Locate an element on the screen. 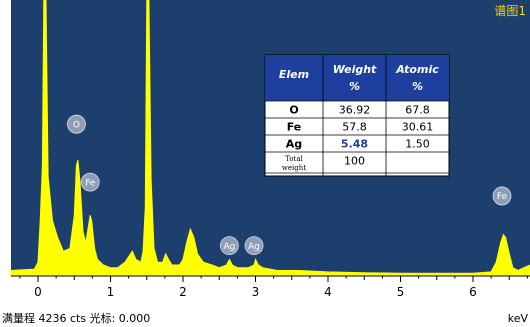  x-tick-label-5: 5 is located at coordinates (401, 292).